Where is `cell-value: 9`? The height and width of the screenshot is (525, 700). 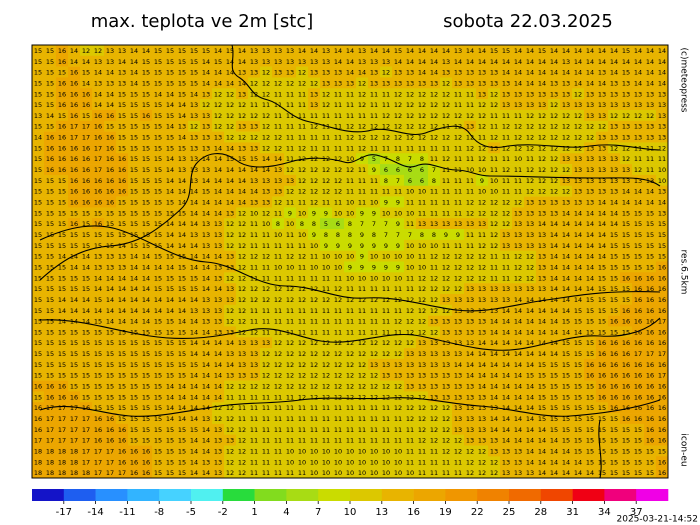
cell-value: 9 is located at coordinates (398, 246).